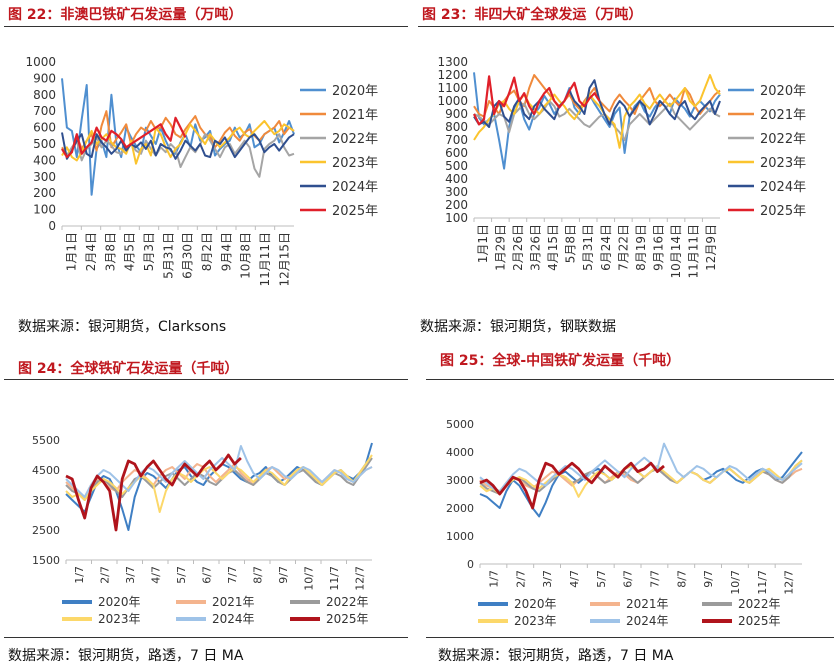  Describe the element at coordinates (456, 179) in the screenshot. I see `y-tick-label: 400` at that location.